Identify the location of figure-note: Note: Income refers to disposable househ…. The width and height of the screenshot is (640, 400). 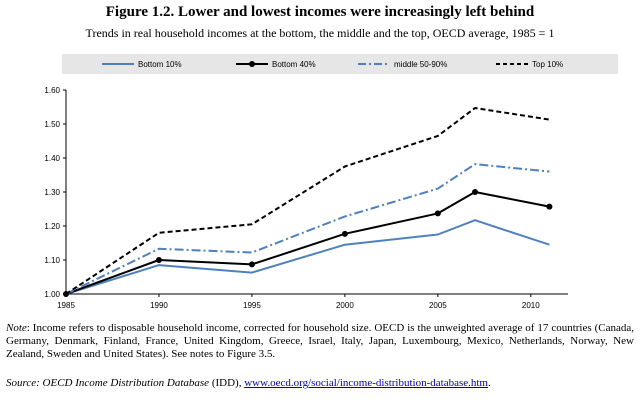
(320, 341).